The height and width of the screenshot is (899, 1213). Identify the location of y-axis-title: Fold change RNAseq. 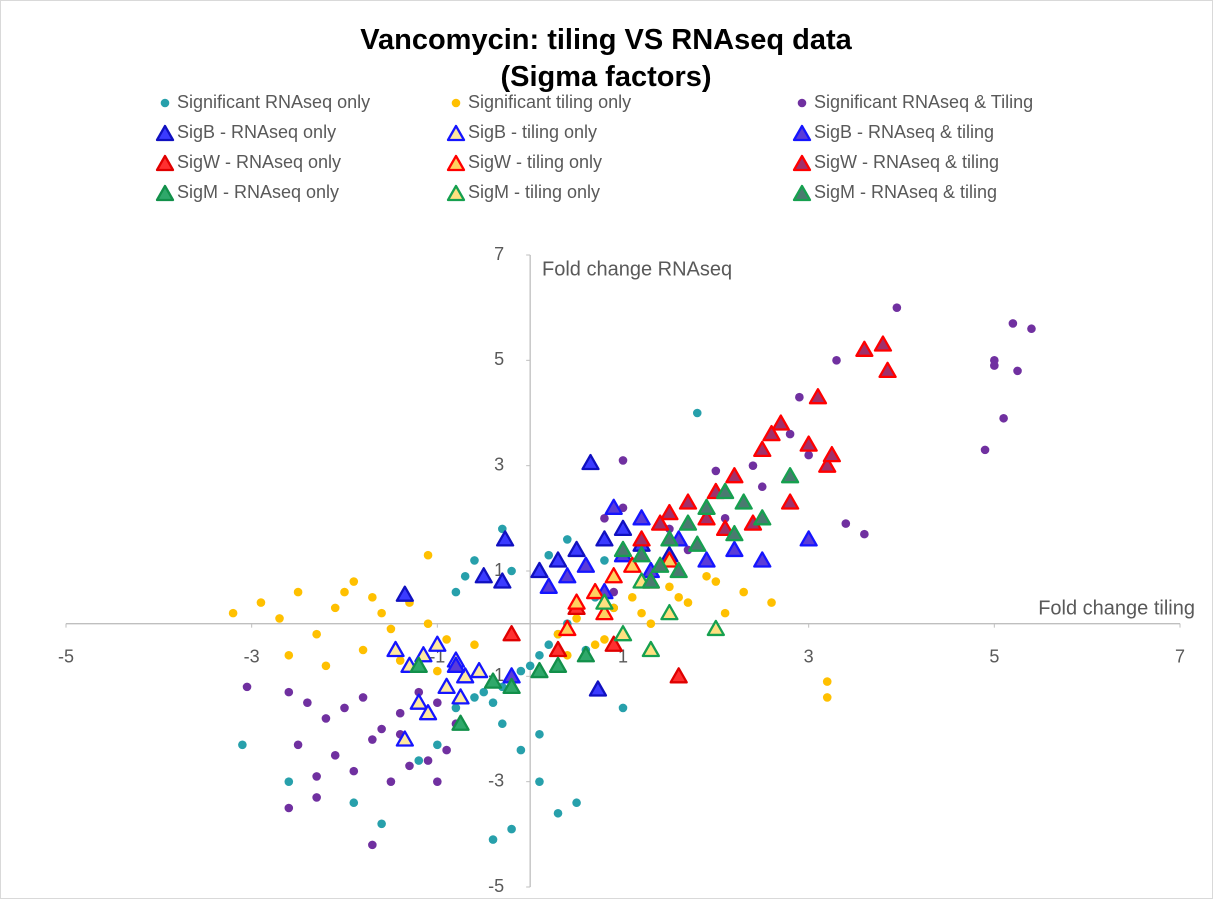
(637, 269).